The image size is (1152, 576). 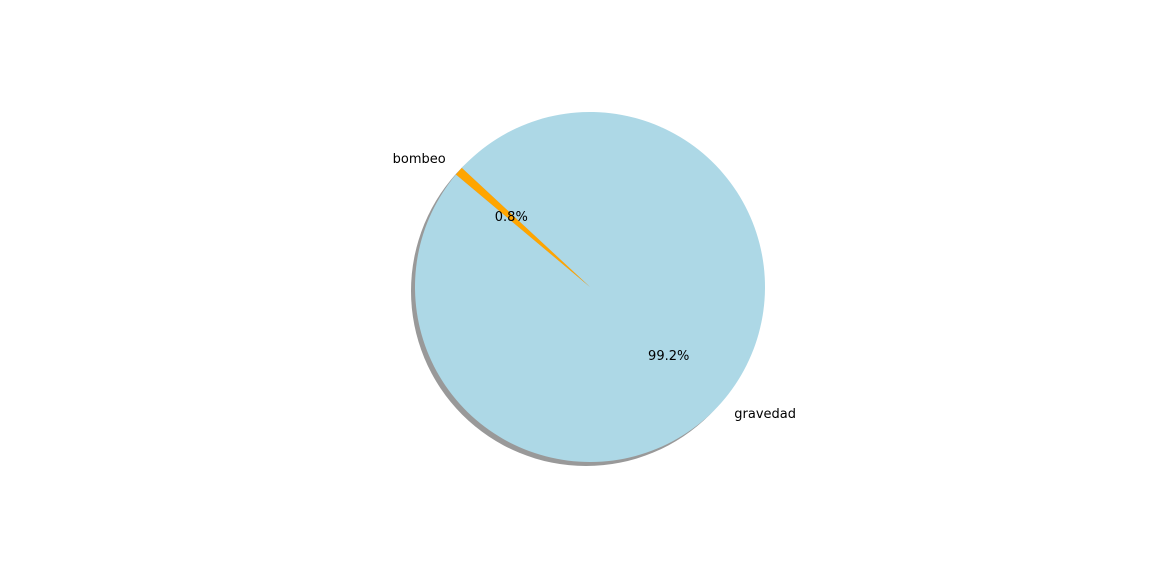 What do you see at coordinates (668, 356) in the screenshot?
I see `slice-pct-gravedad: 99.2%` at bounding box center [668, 356].